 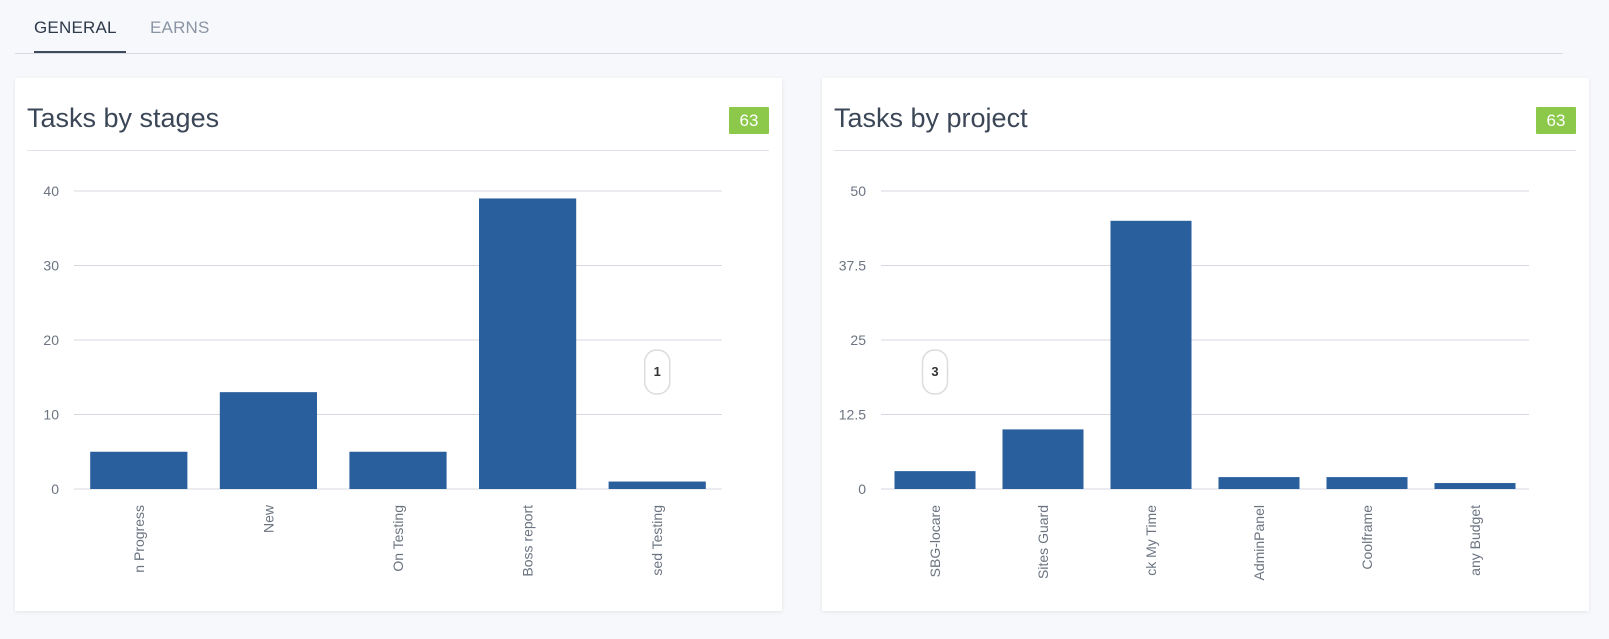 What do you see at coordinates (931, 118) in the screenshot?
I see `card-title: Tasks by project` at bounding box center [931, 118].